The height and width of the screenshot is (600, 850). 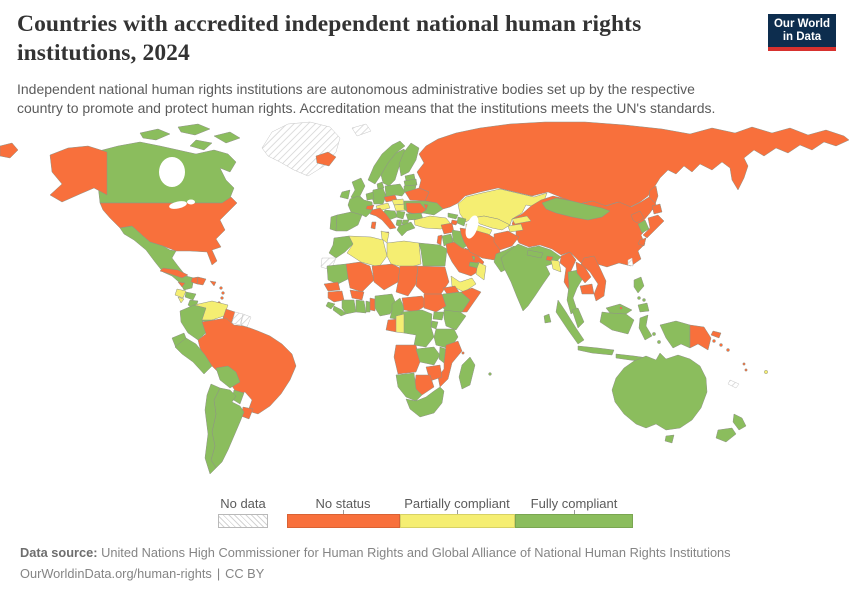 What do you see at coordinates (409, 159) in the screenshot?
I see `country-finland` at bounding box center [409, 159].